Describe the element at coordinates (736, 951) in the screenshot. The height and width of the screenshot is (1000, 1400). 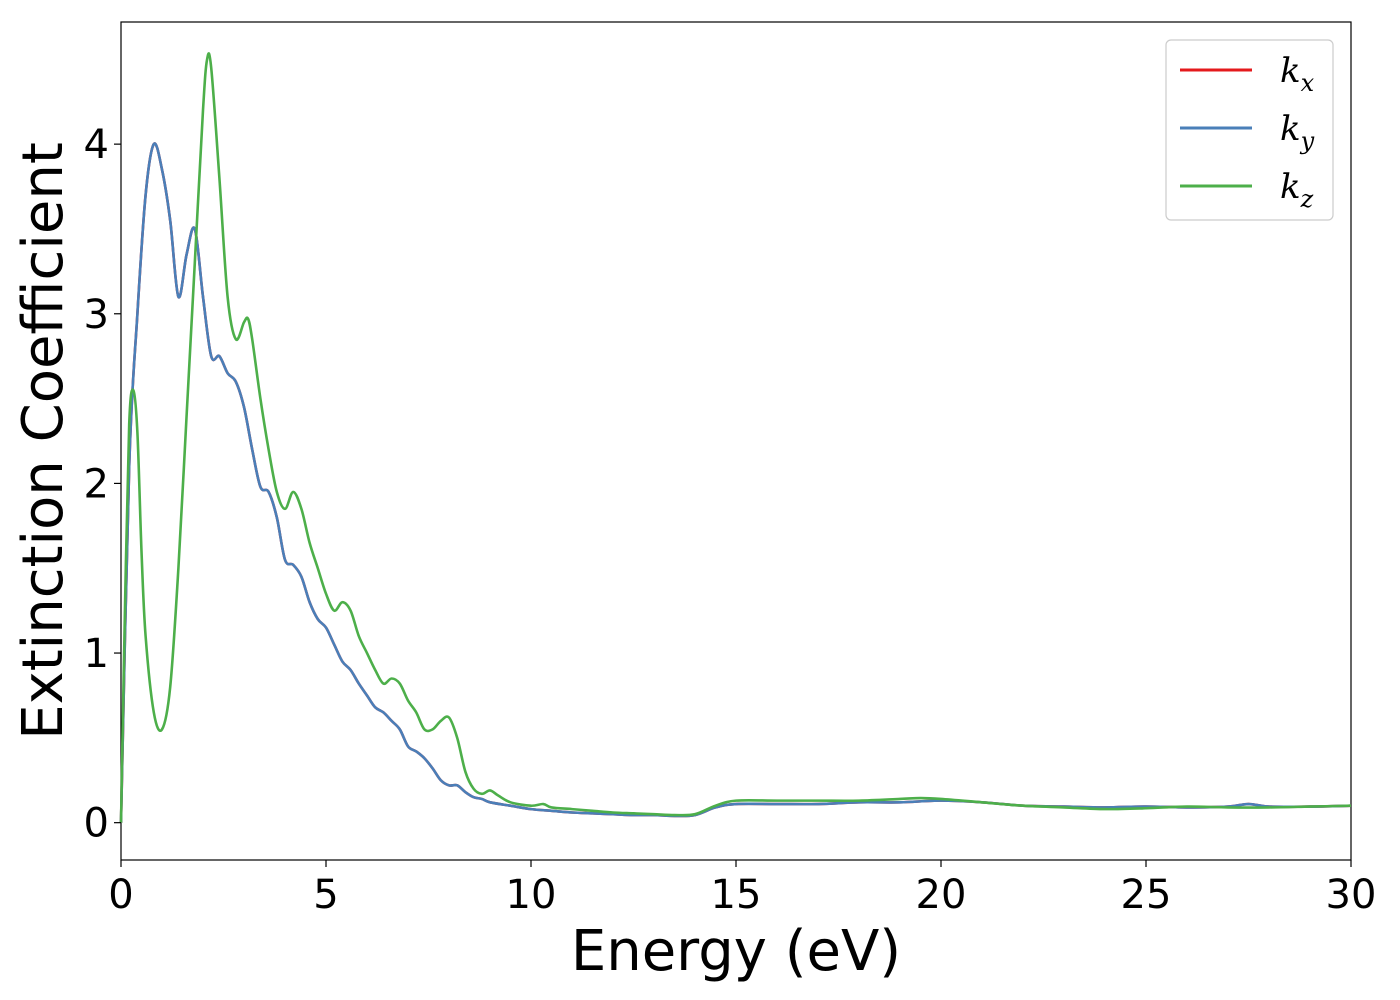
I see `x-axis-title: Energy (eV)` at that location.